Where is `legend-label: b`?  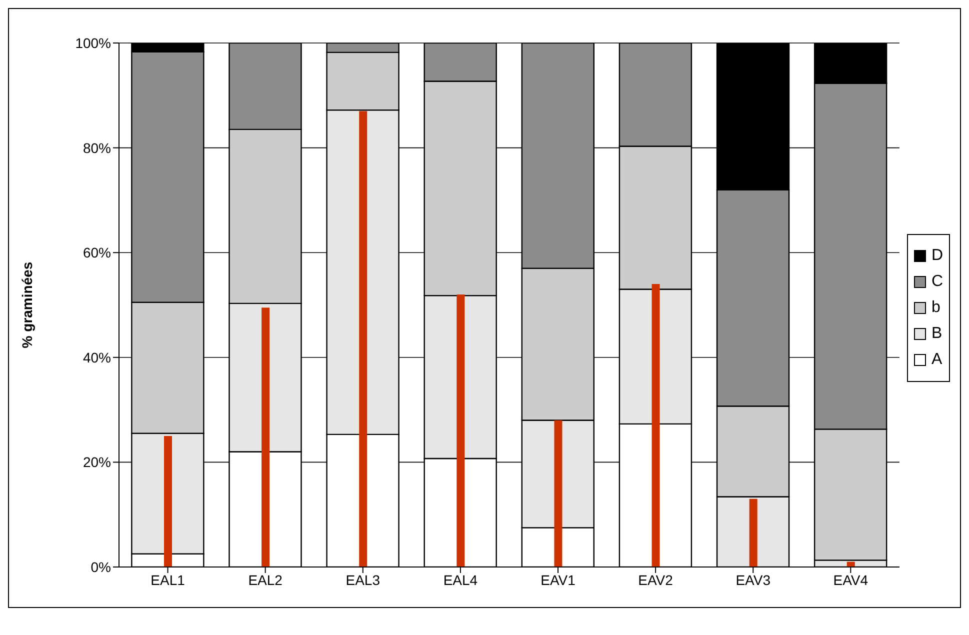
legend-label: b is located at coordinates (935, 308).